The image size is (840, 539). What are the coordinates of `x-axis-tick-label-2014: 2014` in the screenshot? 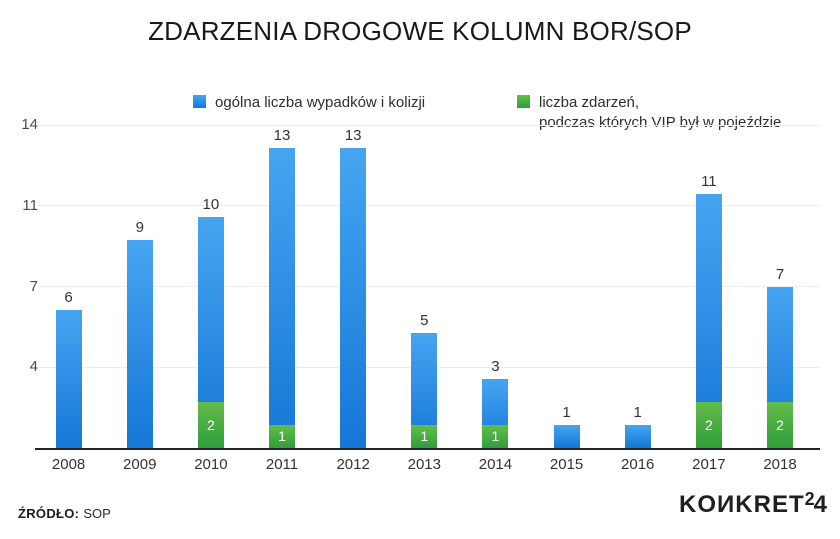 It's located at (495, 464).